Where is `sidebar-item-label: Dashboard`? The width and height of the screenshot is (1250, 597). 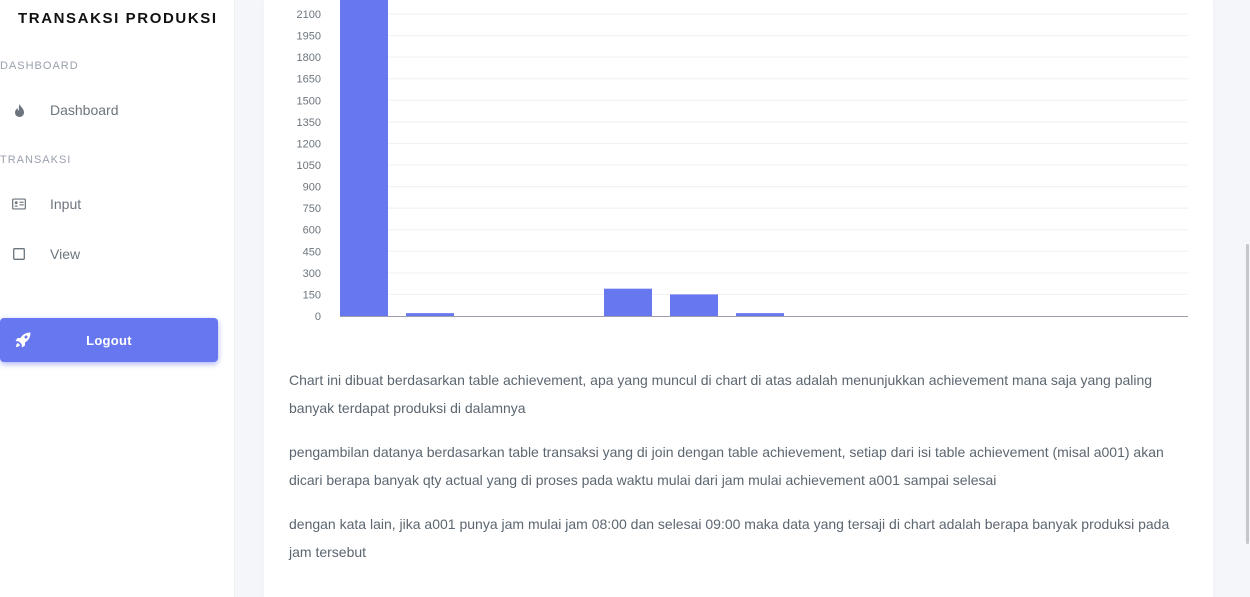 sidebar-item-label: Dashboard is located at coordinates (84, 110).